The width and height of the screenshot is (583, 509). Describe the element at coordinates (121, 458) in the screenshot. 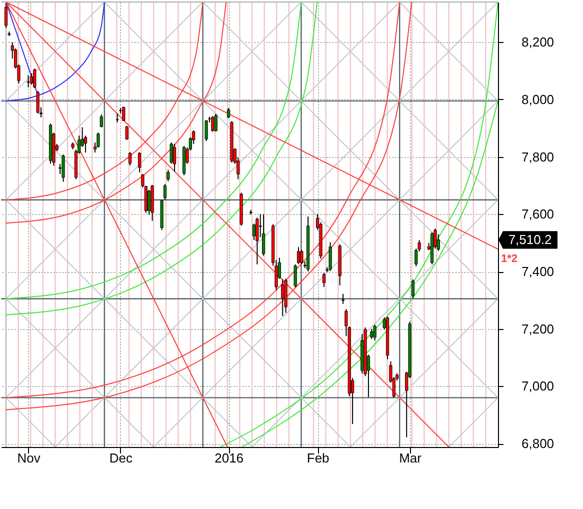

I see `x-tick-label: Dec` at that location.